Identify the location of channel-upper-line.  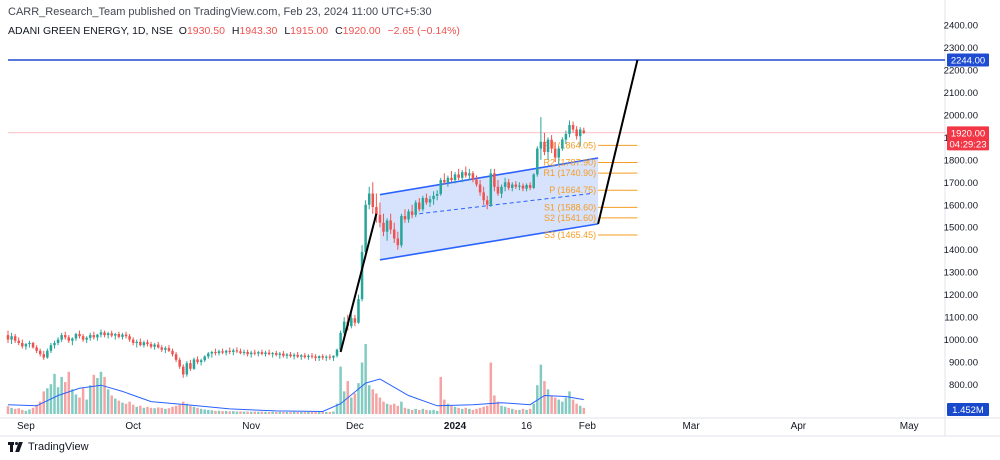
(489, 176).